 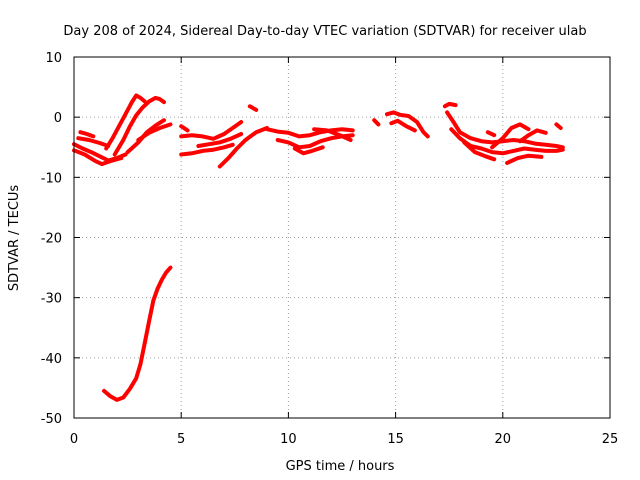 What do you see at coordinates (51, 359) in the screenshot?
I see `y-tick-label: -40` at bounding box center [51, 359].